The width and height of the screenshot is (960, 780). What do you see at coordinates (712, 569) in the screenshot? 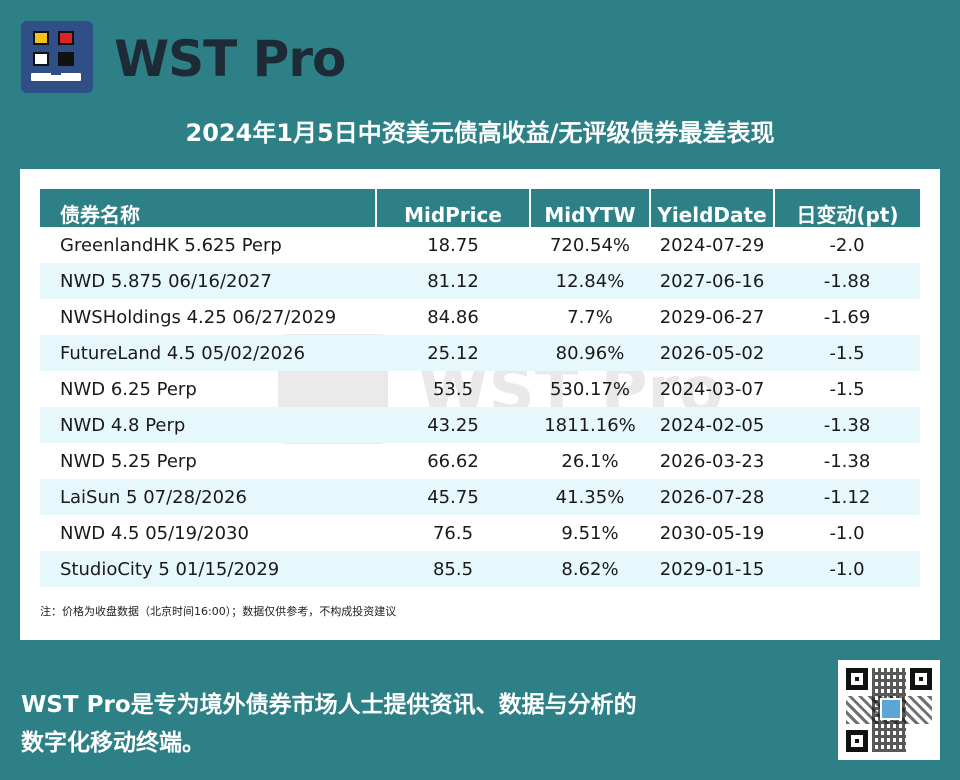
I see `yield-date-cell: 2029-01-15` at bounding box center [712, 569].